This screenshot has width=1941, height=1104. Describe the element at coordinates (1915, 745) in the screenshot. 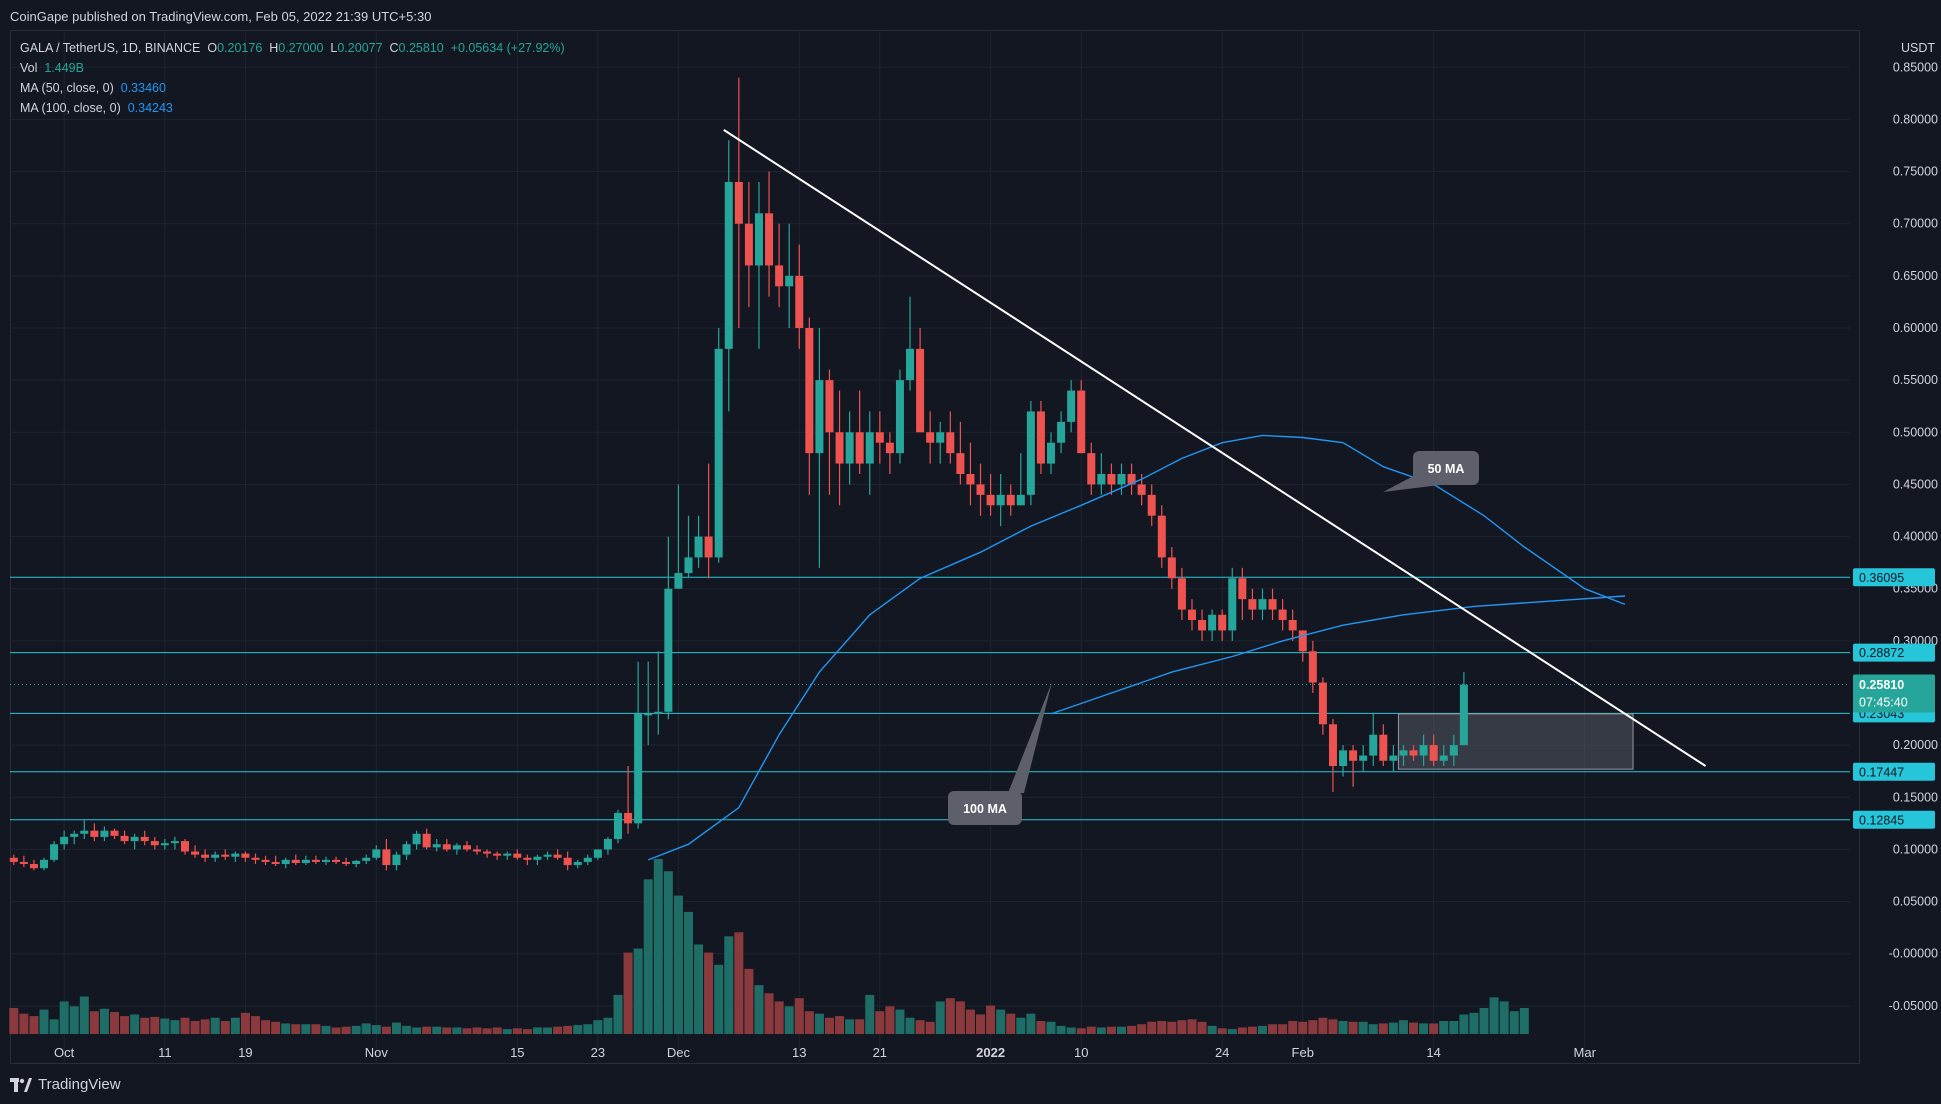

I see `price-tick-label: 0.20000` at that location.